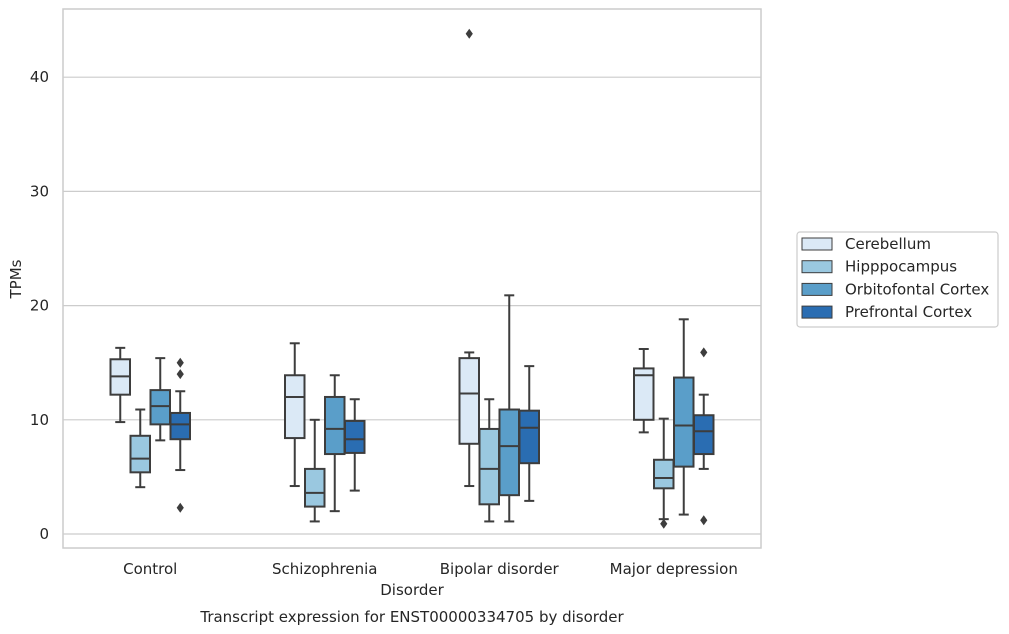  I want to click on legend-label: Orbitofontal Cortex, so click(917, 289).